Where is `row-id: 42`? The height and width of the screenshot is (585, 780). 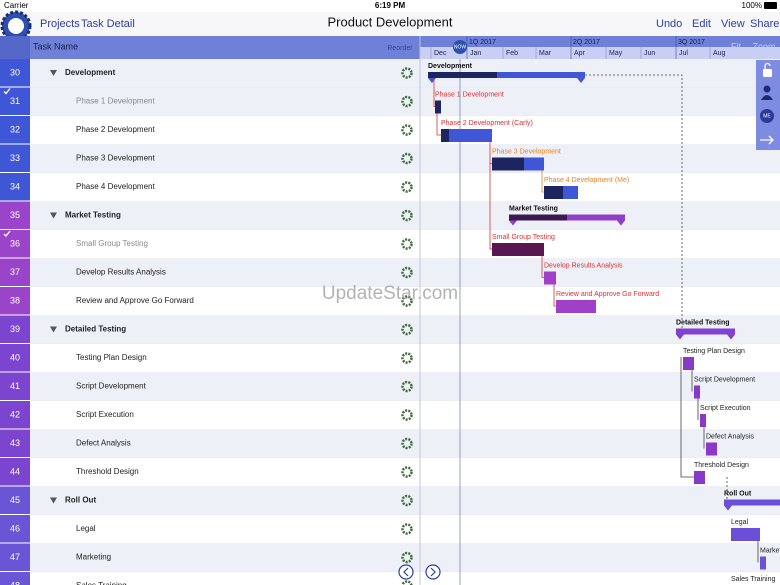 row-id: 42 is located at coordinates (15, 414).